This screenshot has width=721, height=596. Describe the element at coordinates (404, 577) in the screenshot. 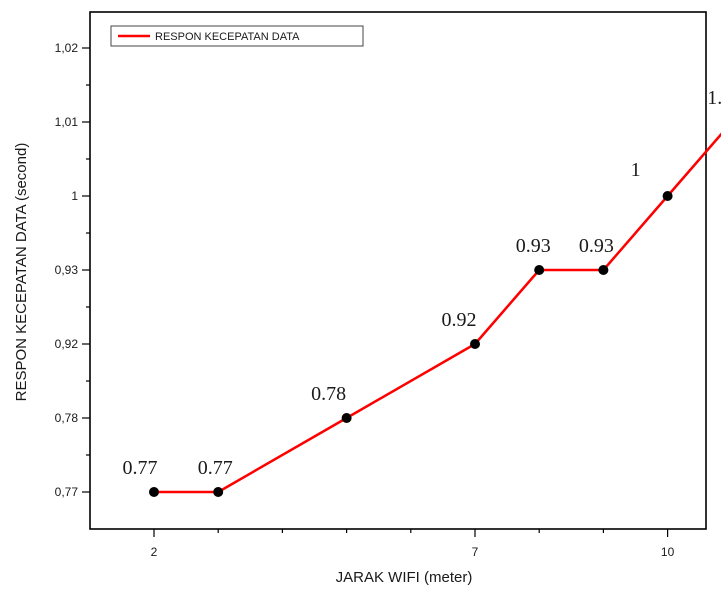

I see `x-axis-title: JARAK WIFI (meter)` at that location.